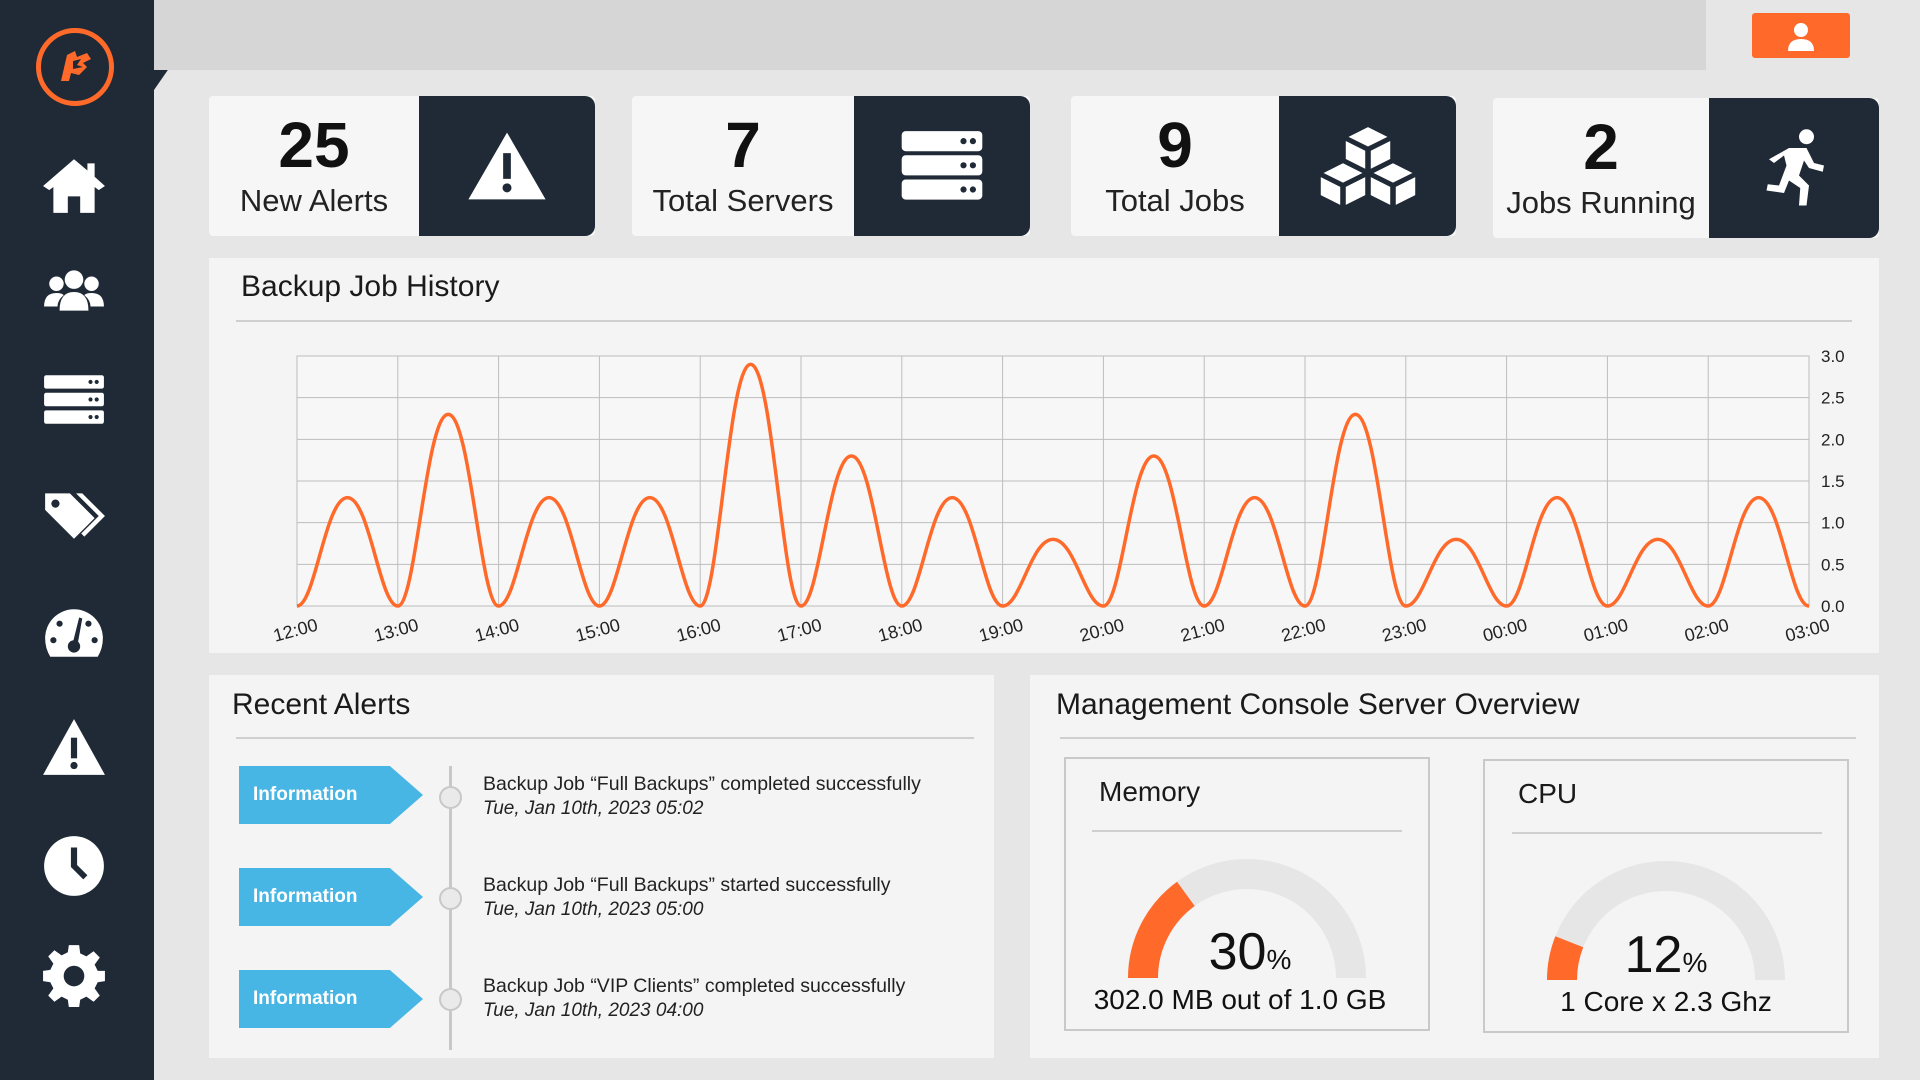  What do you see at coordinates (593, 909) in the screenshot?
I see `alert-time: Tue, Jan 10th, 2023 05:00` at bounding box center [593, 909].